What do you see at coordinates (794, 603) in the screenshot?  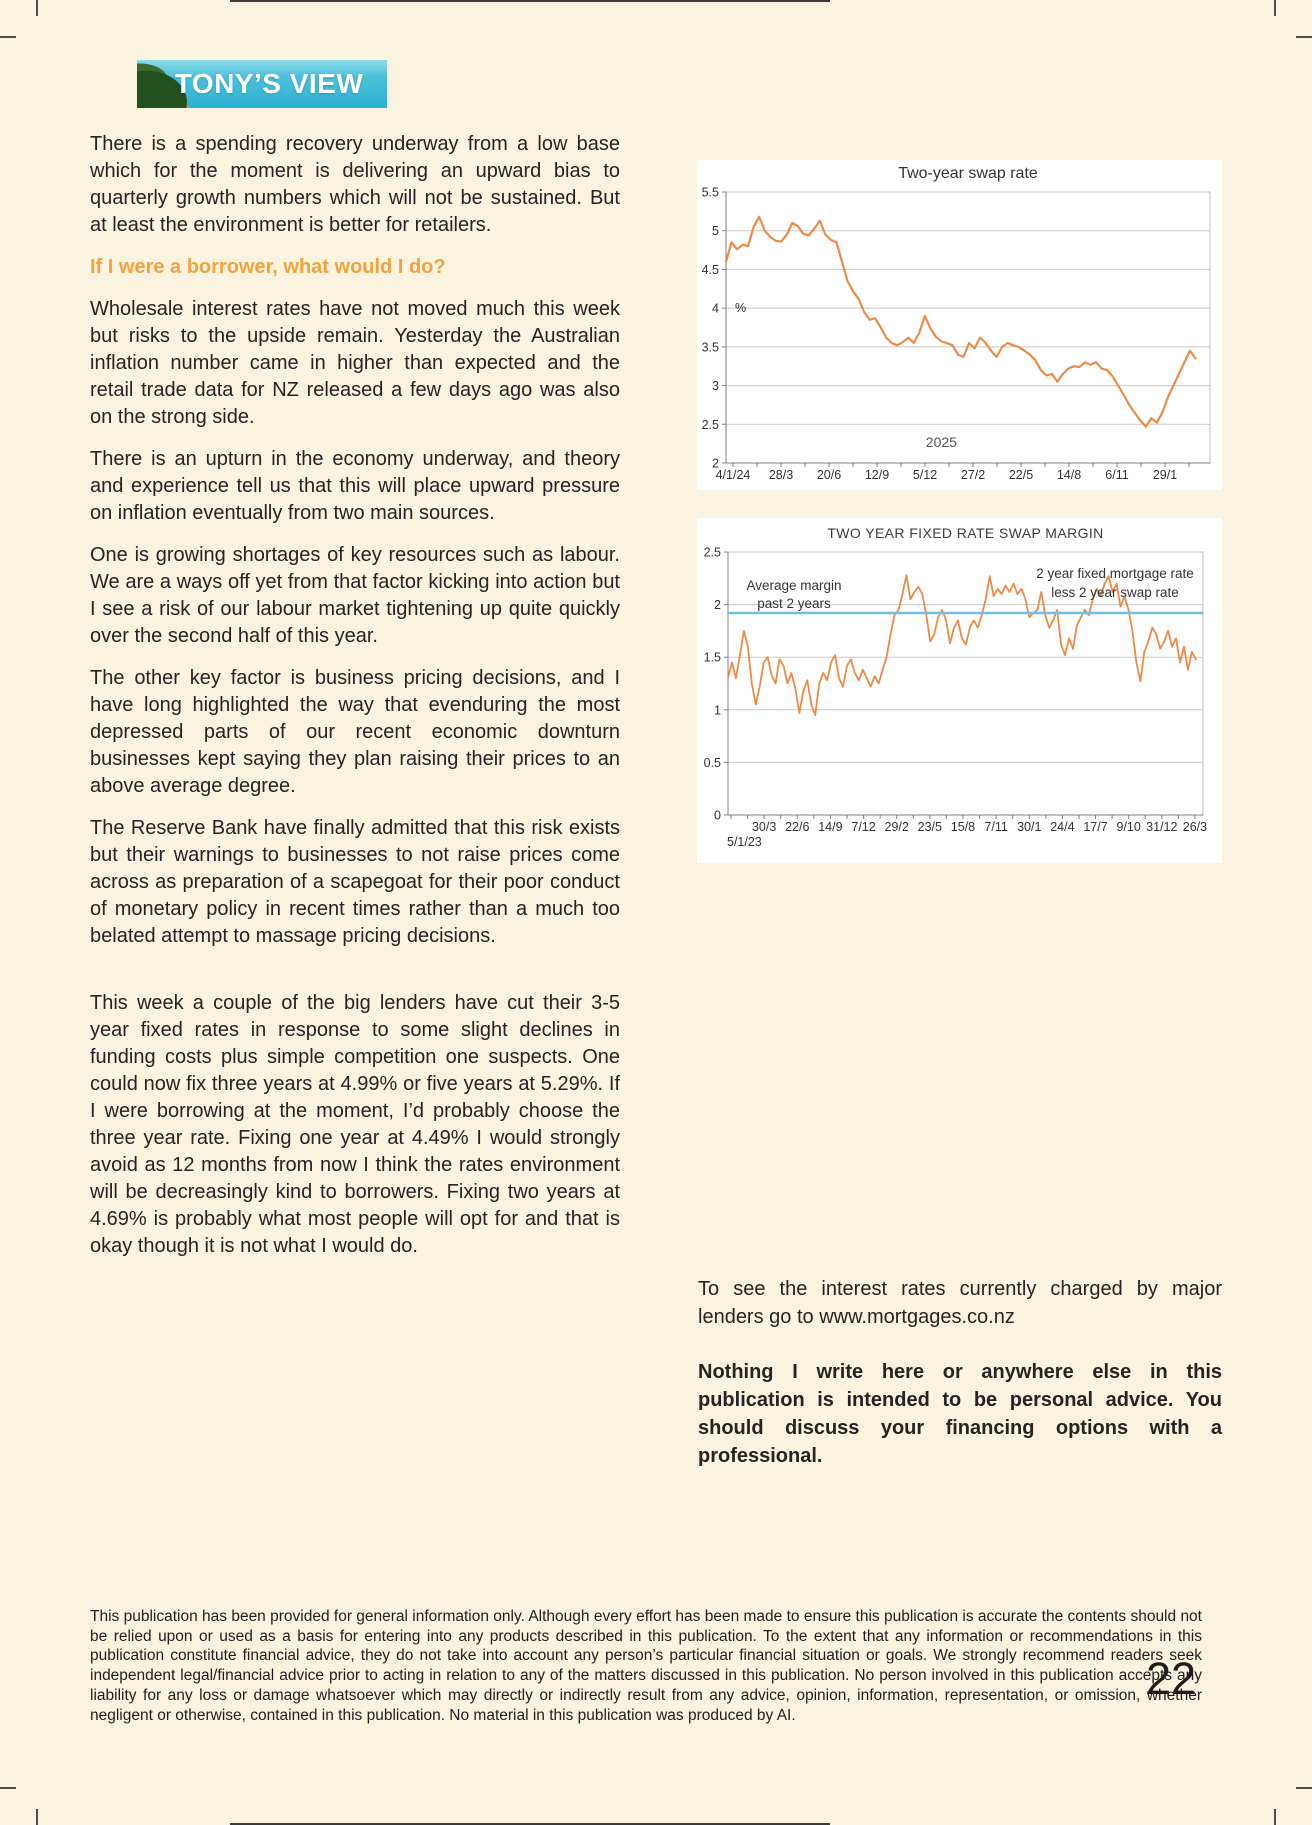 I see `chart-annotation: past 2 years` at bounding box center [794, 603].